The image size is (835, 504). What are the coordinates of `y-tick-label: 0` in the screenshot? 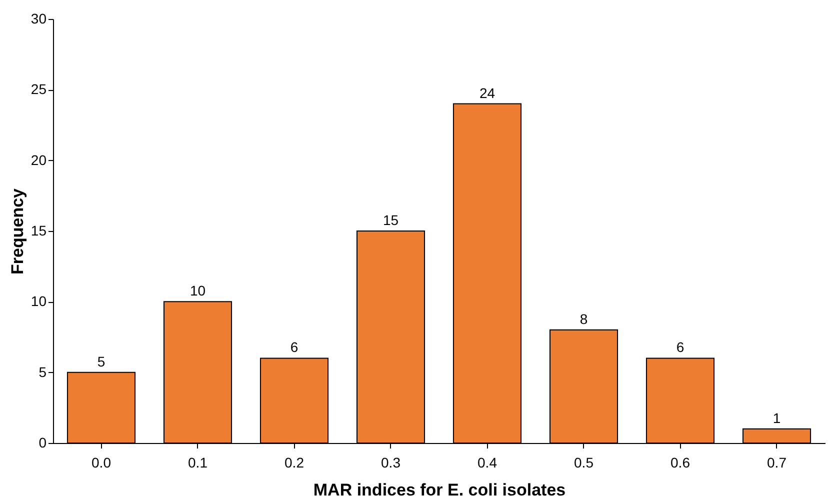 It's located at (42, 442).